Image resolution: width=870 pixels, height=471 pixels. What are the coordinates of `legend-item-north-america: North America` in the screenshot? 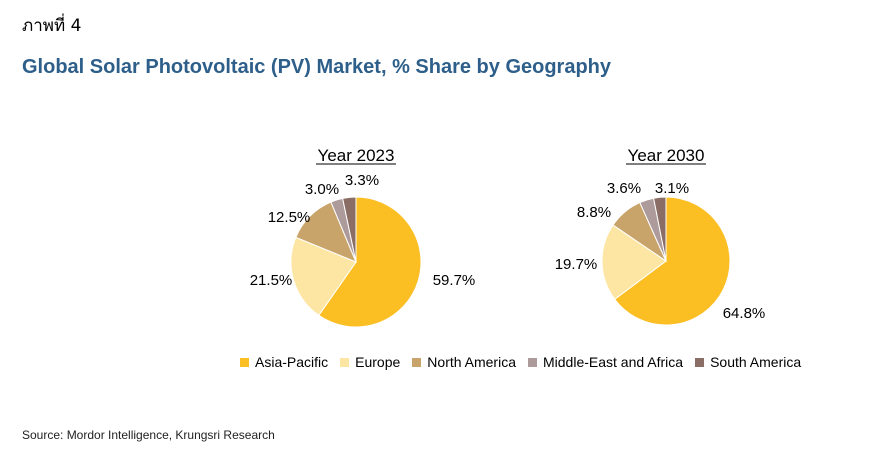 It's located at (464, 362).